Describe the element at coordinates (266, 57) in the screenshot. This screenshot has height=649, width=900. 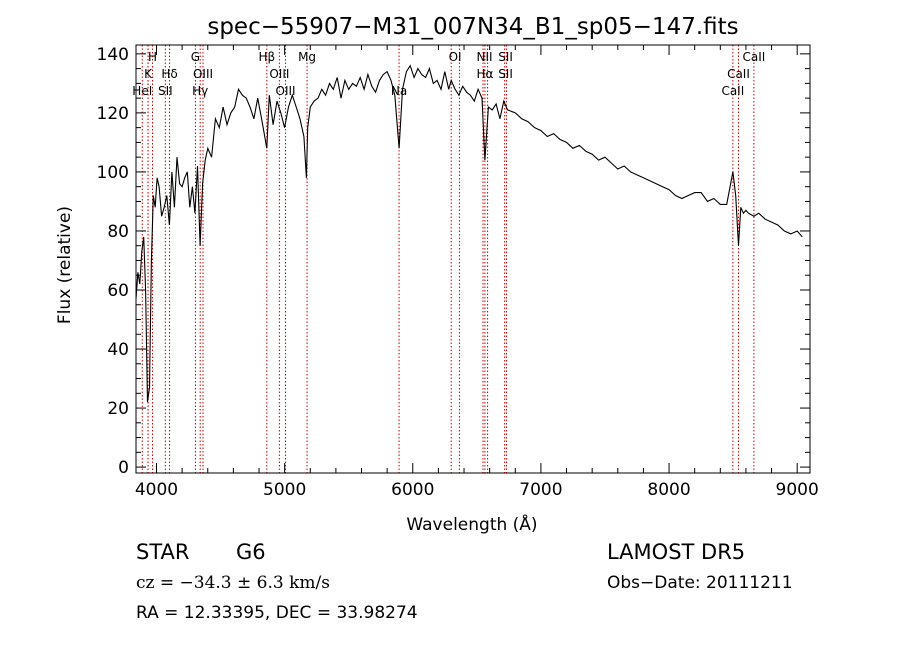
I see `spectral-line-label: Hβ` at that location.